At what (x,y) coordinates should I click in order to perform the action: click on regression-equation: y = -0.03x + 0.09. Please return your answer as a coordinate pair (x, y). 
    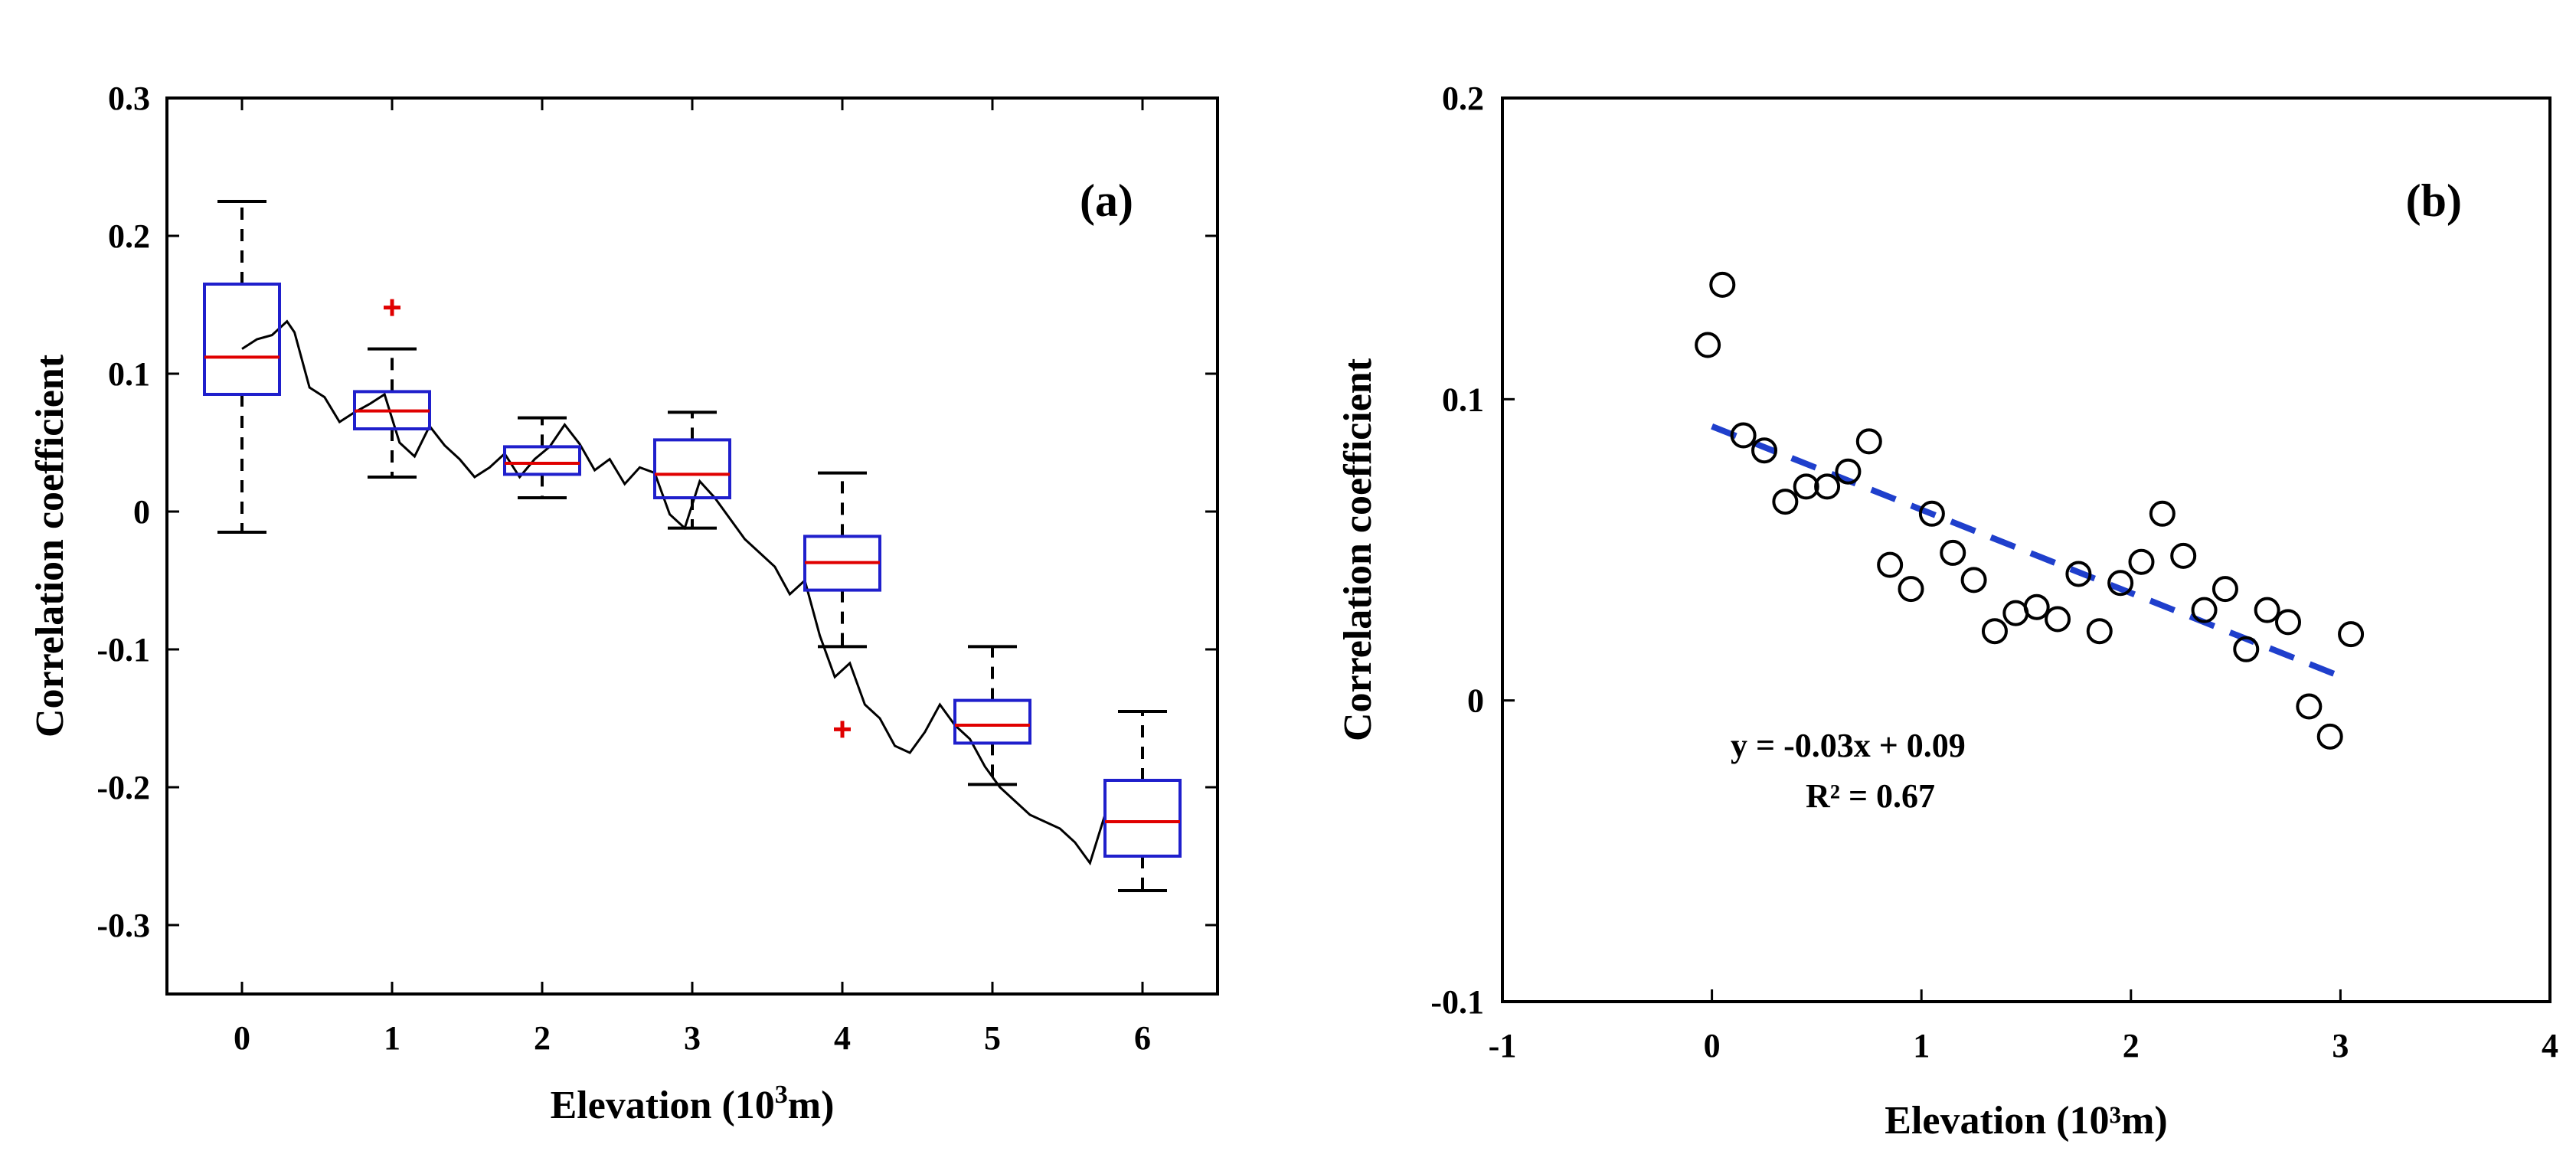
    Looking at the image, I should click on (1848, 746).